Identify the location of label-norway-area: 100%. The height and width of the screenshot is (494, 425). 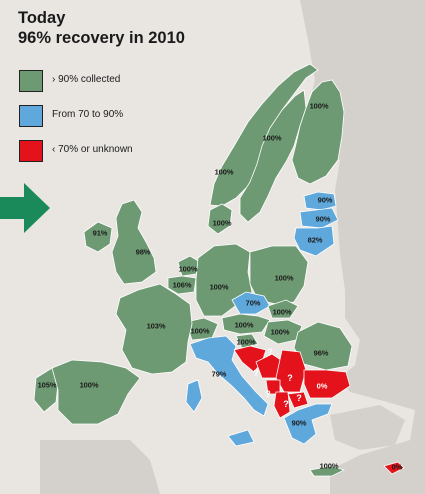
(224, 172).